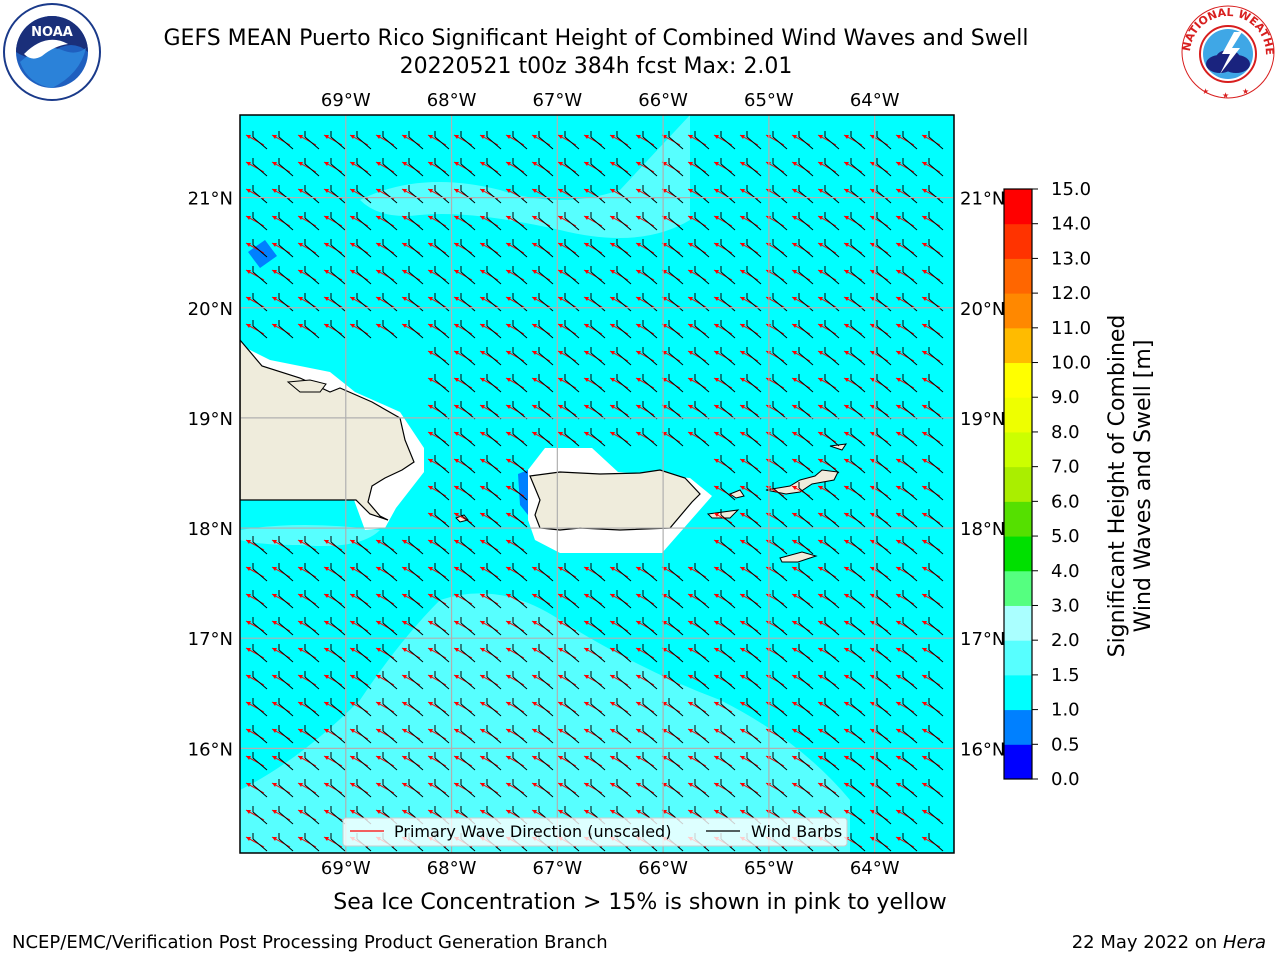 The height and width of the screenshot is (960, 1280). What do you see at coordinates (596, 66) in the screenshot?
I see `map-subtitle: 20220521 t00z 384h fcst Max: 2.01` at bounding box center [596, 66].